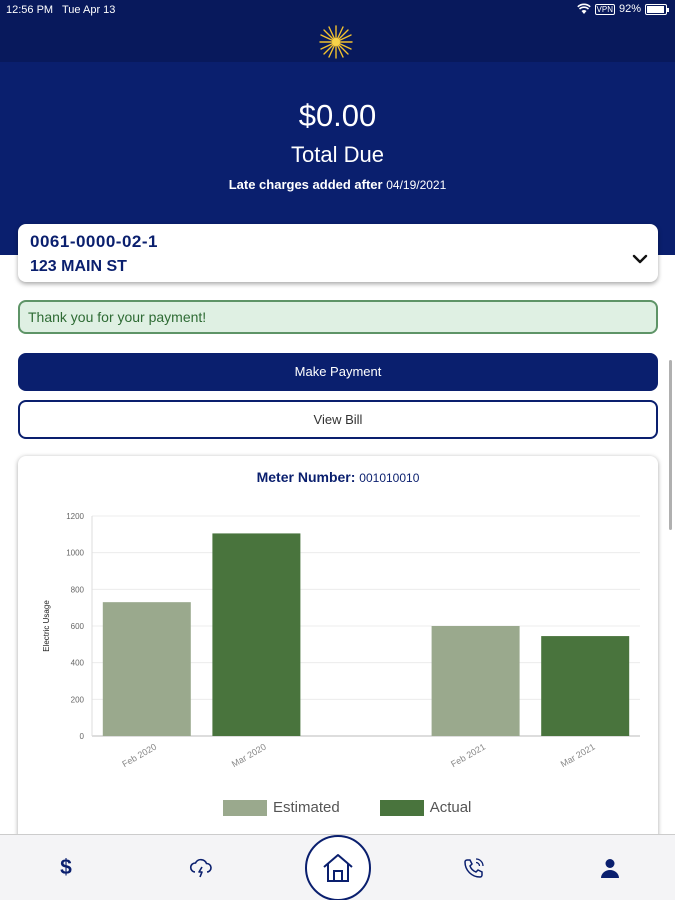 The height and width of the screenshot is (900, 675). Describe the element at coordinates (338, 419) in the screenshot. I see `view-bill-button: View Bill` at that location.